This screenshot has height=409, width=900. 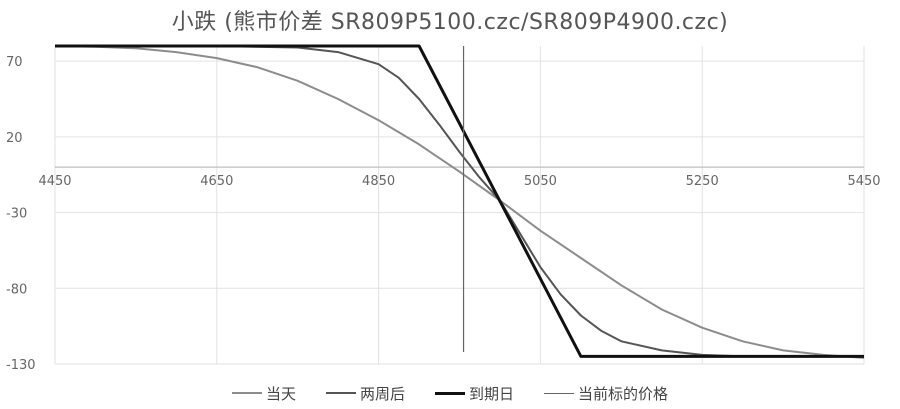 I want to click on legend-item-4: 当前标的价格, so click(x=606, y=393).